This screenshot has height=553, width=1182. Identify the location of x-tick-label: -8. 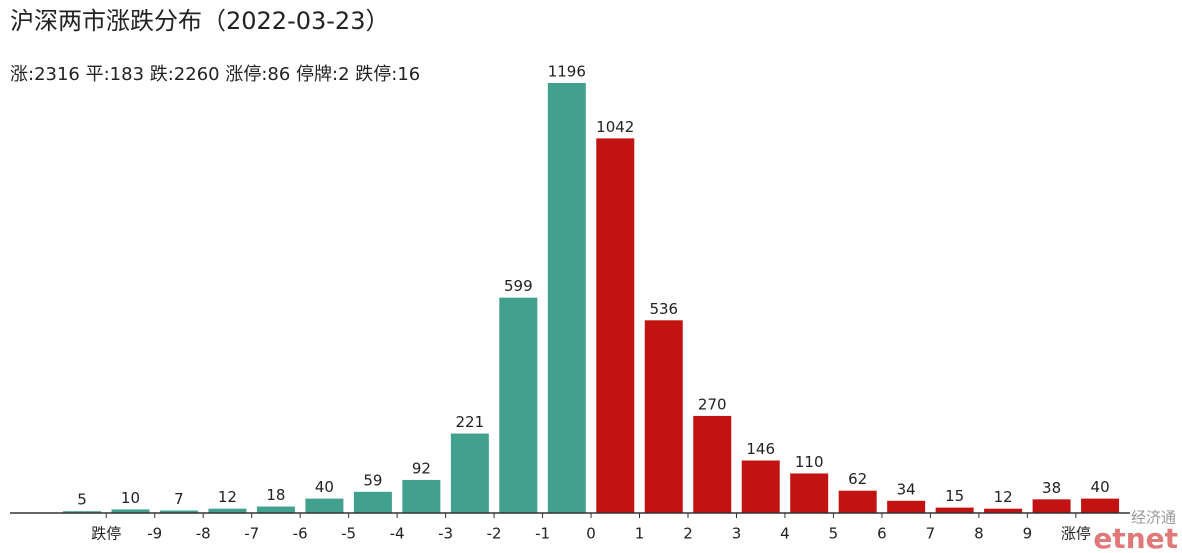
(203, 534).